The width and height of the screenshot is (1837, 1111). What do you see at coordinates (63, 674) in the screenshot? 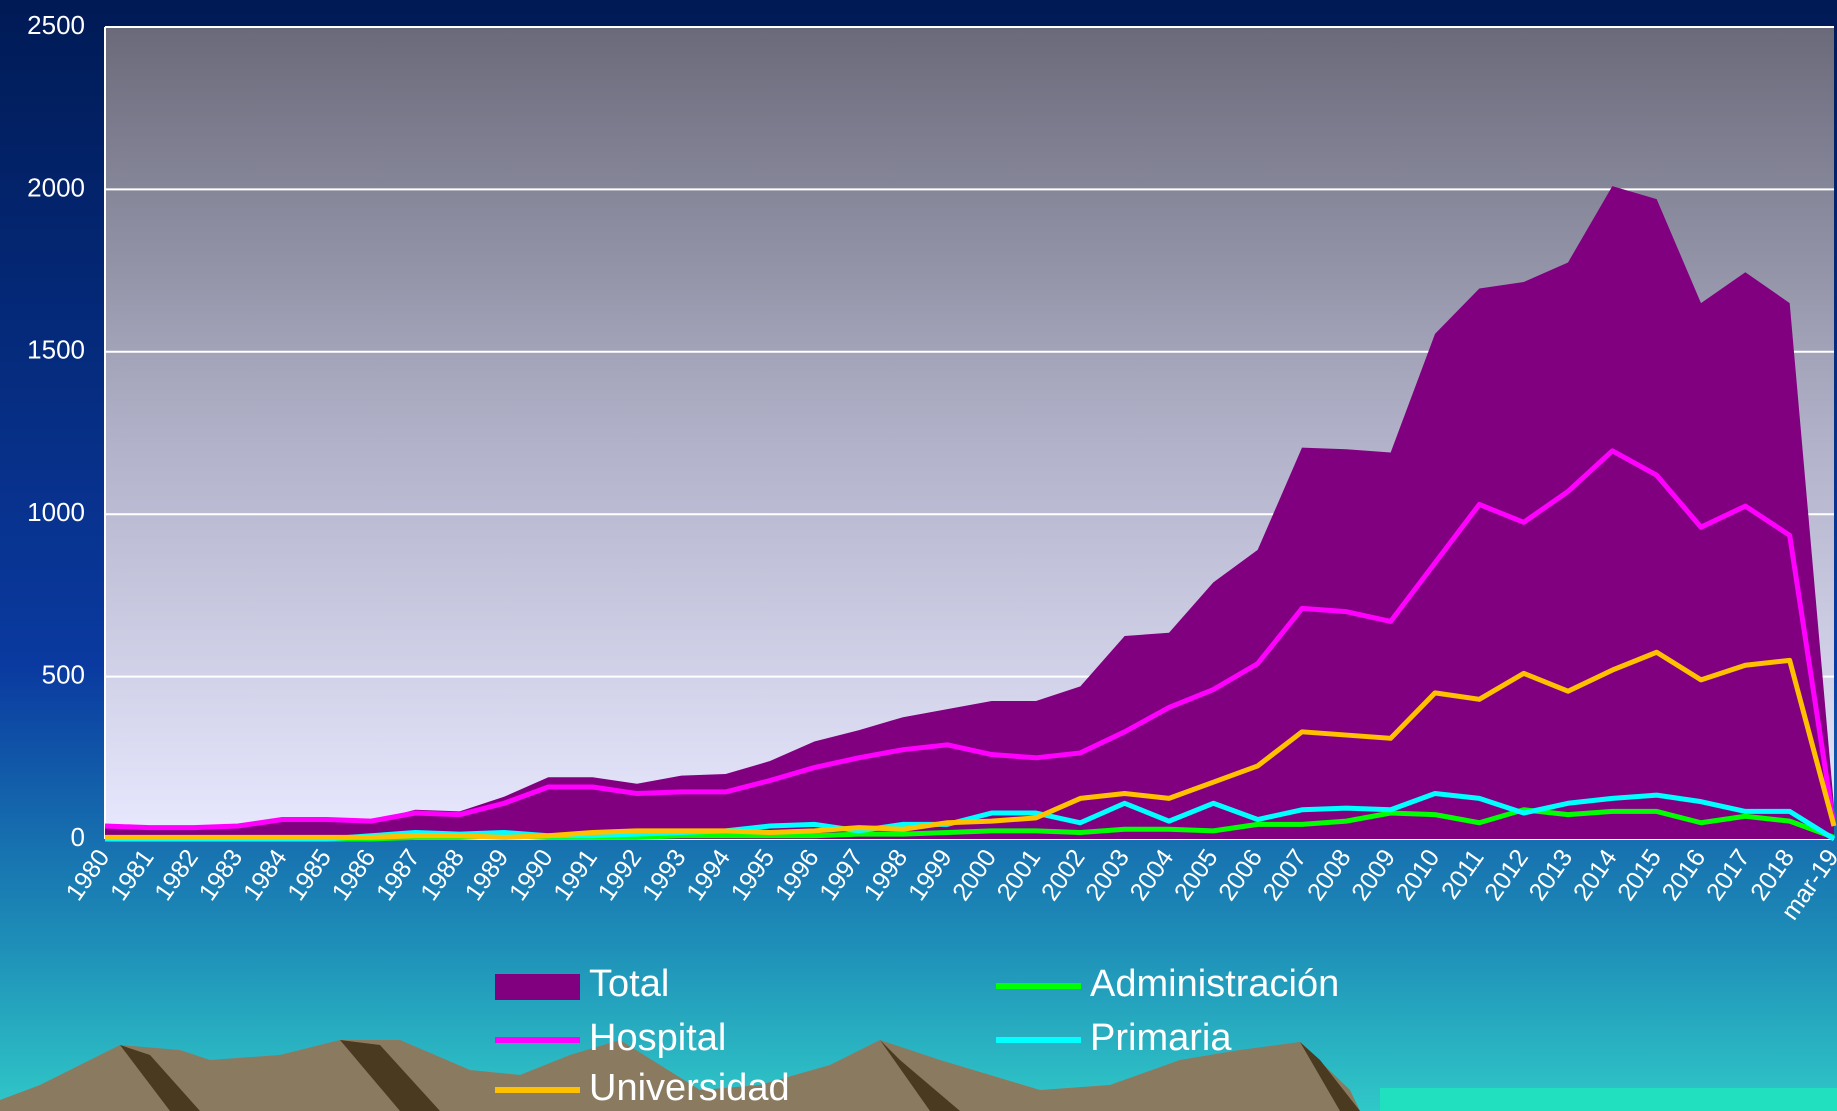
I see `y-tick-label: 500` at bounding box center [63, 674].